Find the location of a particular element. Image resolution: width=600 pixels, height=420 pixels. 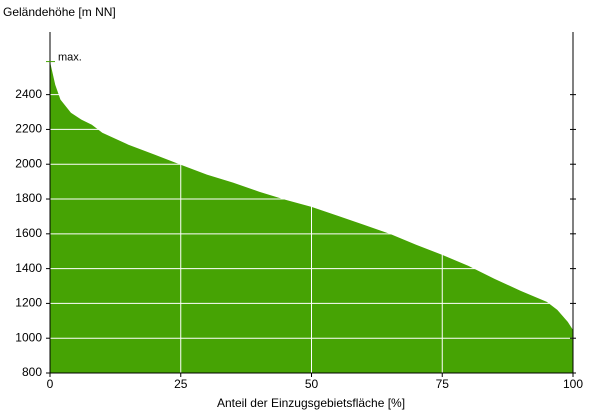

x-tick-label: 100 is located at coordinates (573, 384).